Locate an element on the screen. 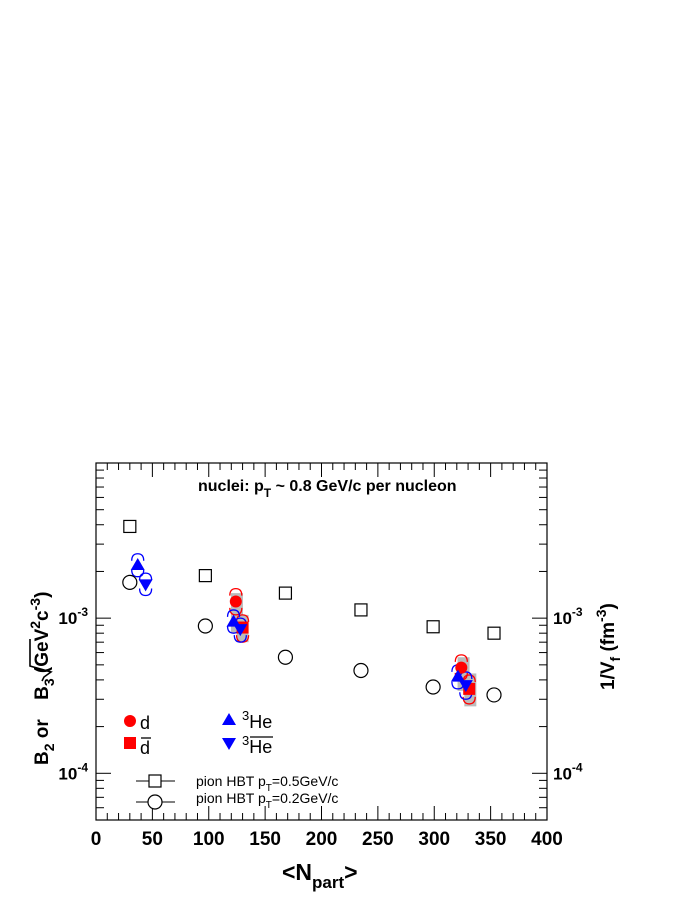  legend-marker-he3 is located at coordinates (229, 719).